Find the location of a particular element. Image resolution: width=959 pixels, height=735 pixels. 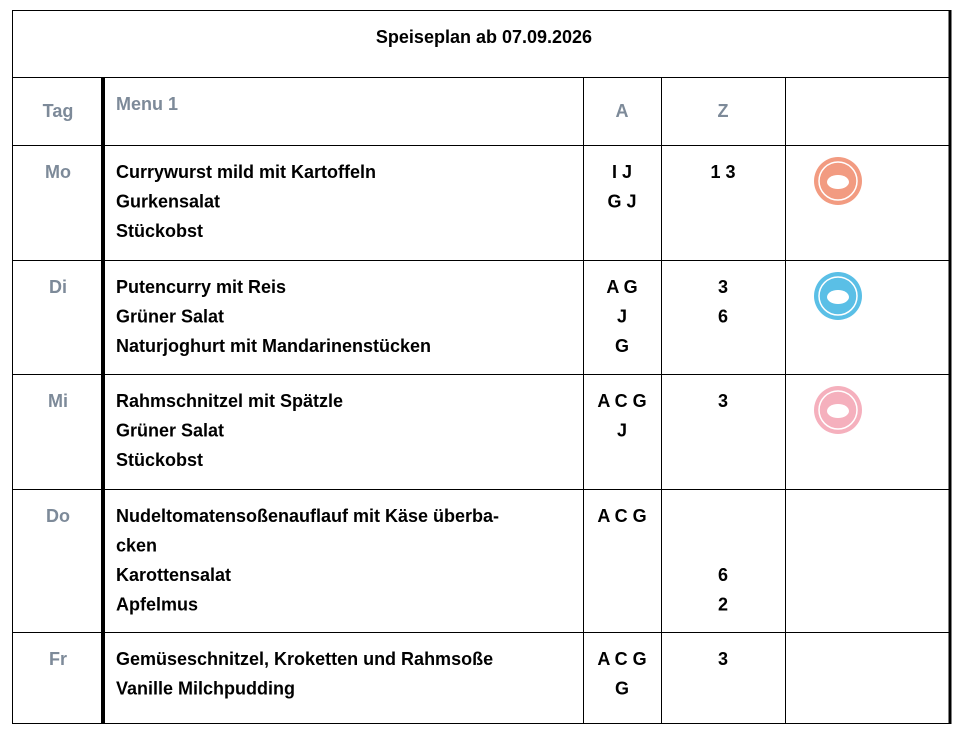

day: Mo is located at coordinates (58, 172).